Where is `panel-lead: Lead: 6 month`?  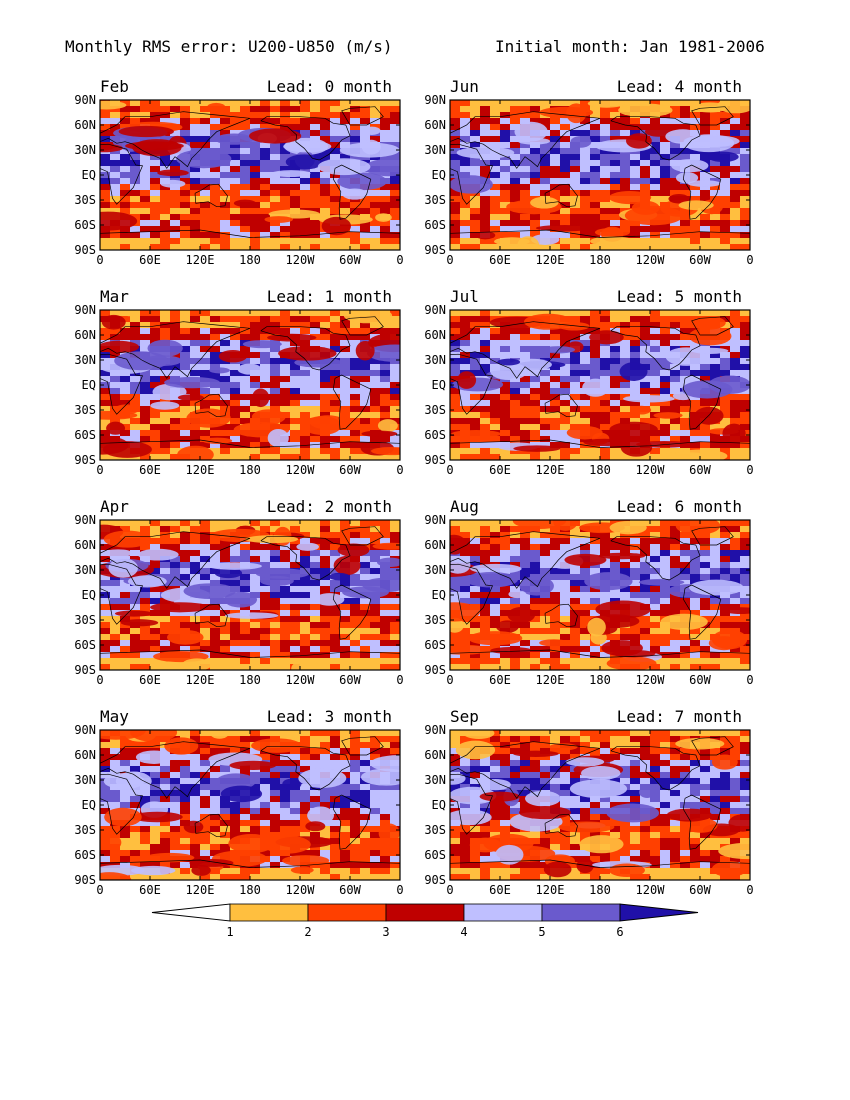
panel-lead: Lead: 6 month is located at coordinates (679, 506).